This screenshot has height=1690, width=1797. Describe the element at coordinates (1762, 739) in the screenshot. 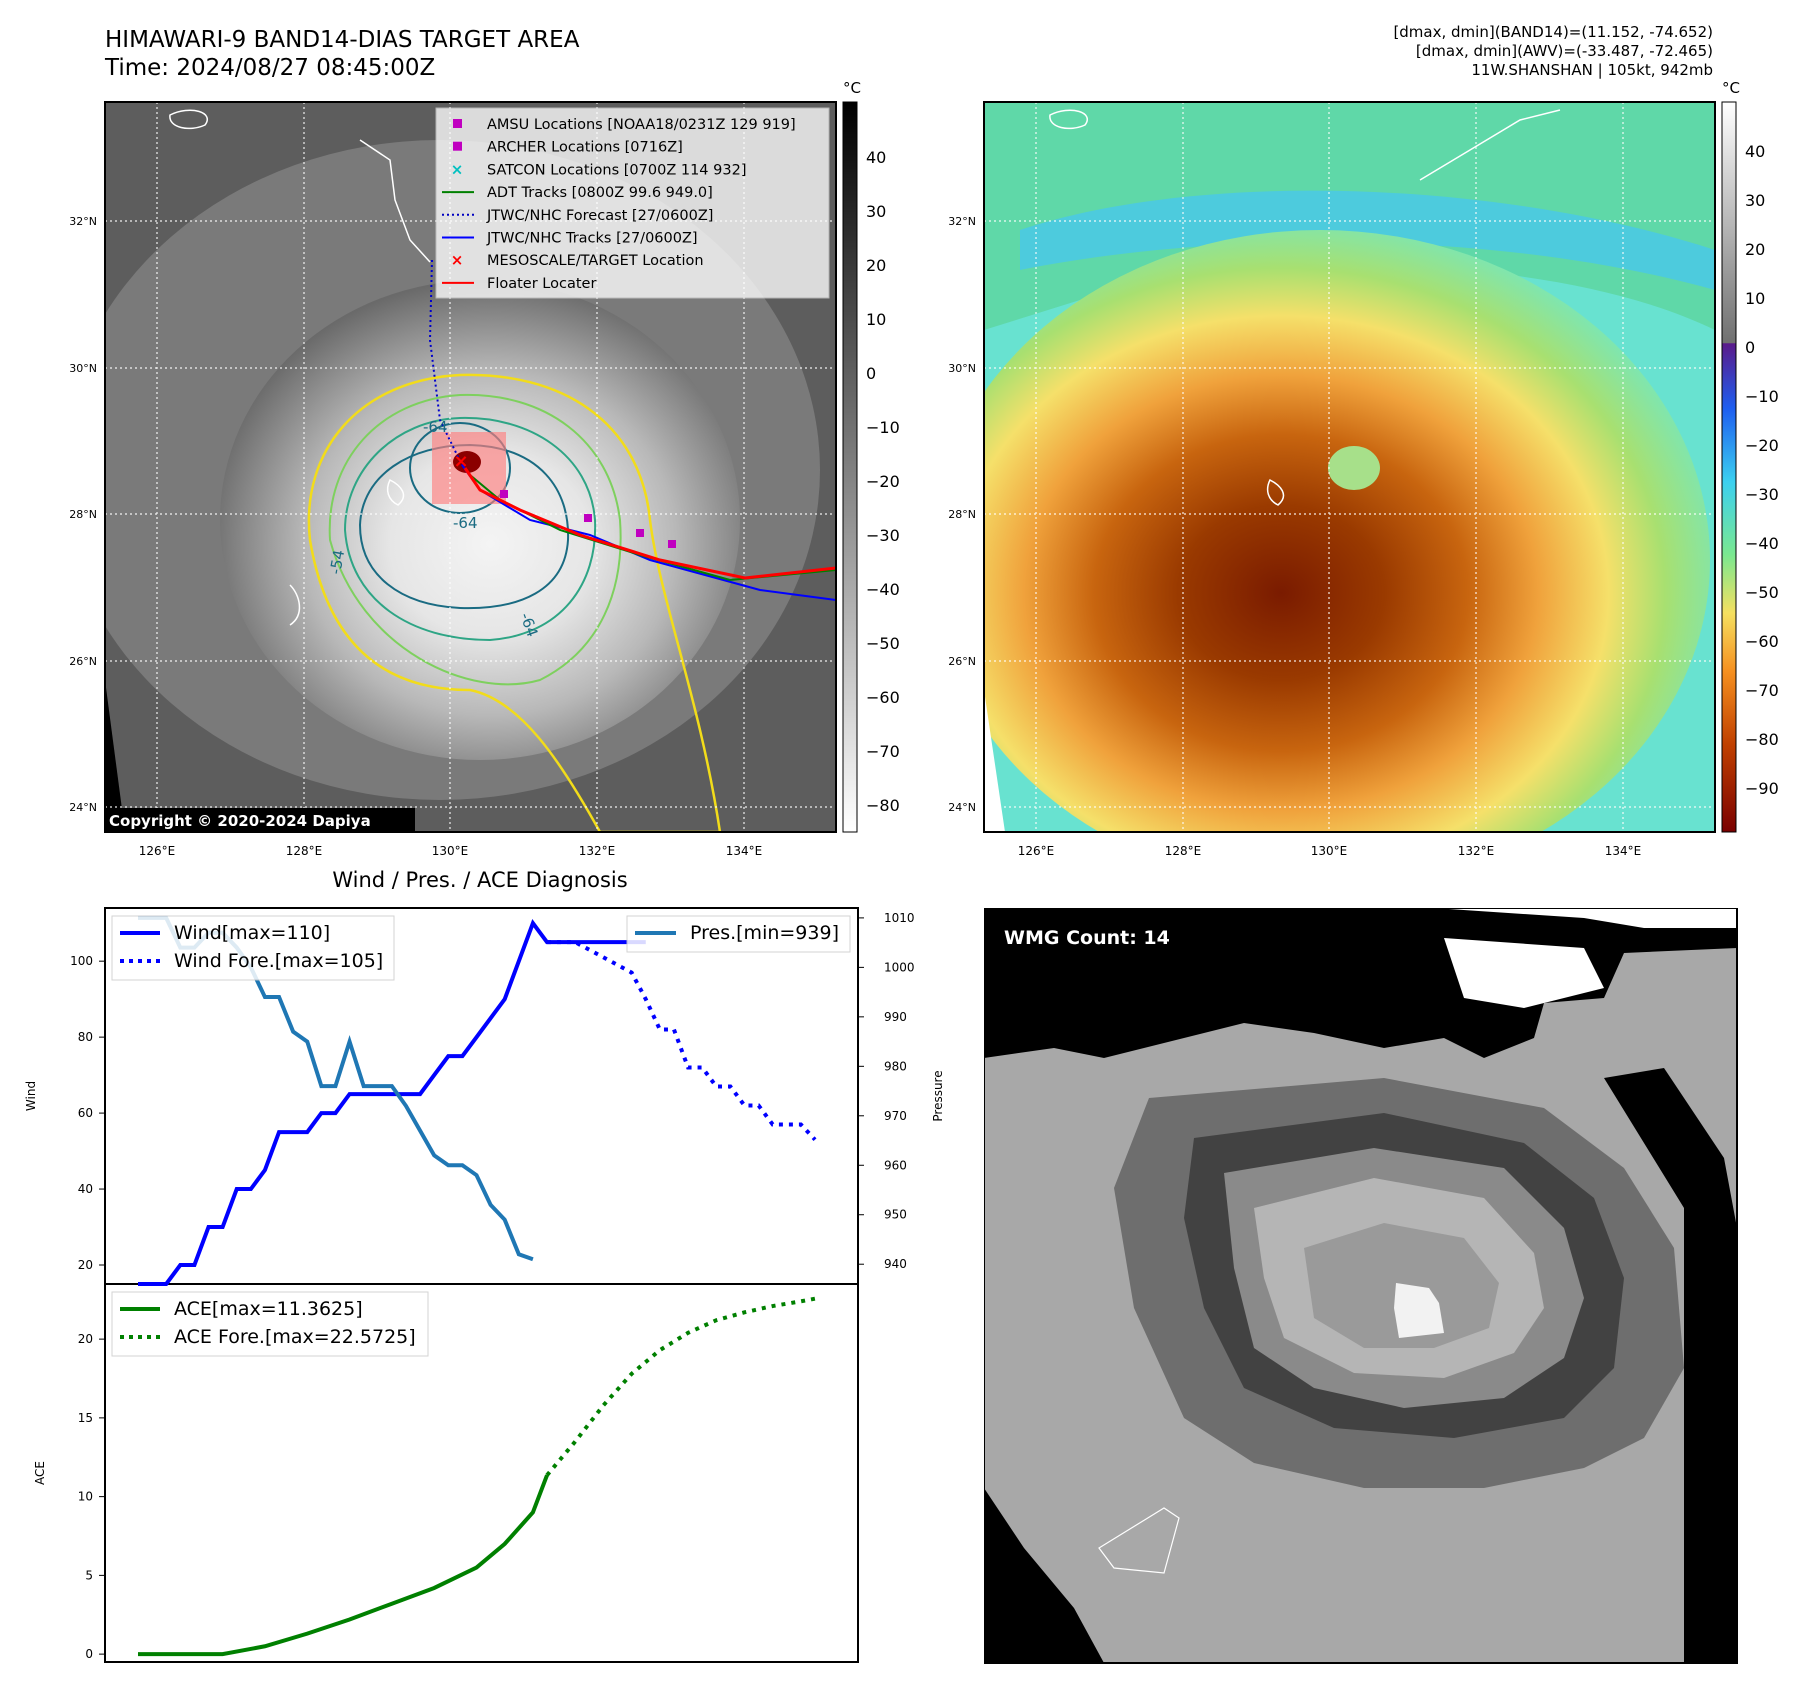

I see `wv-colorbar-tick: −80` at that location.